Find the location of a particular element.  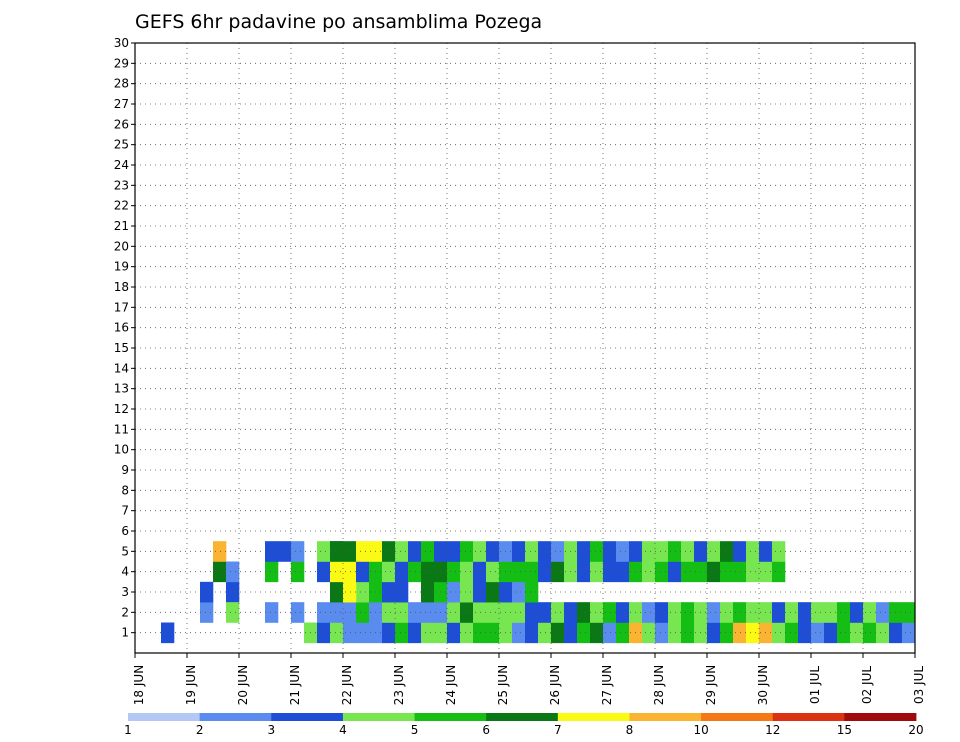

x-tick-label: 30 JUN is located at coordinates (763, 685).